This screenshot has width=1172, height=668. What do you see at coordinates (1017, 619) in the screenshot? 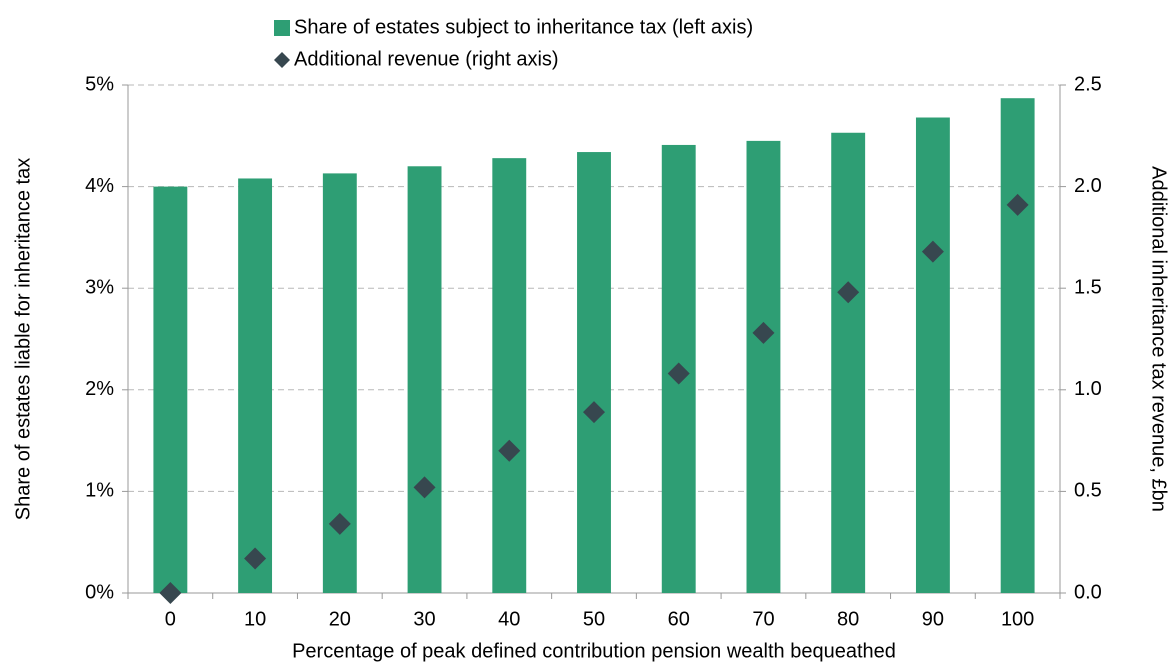
I see `x-tick-label: 100` at bounding box center [1017, 619].